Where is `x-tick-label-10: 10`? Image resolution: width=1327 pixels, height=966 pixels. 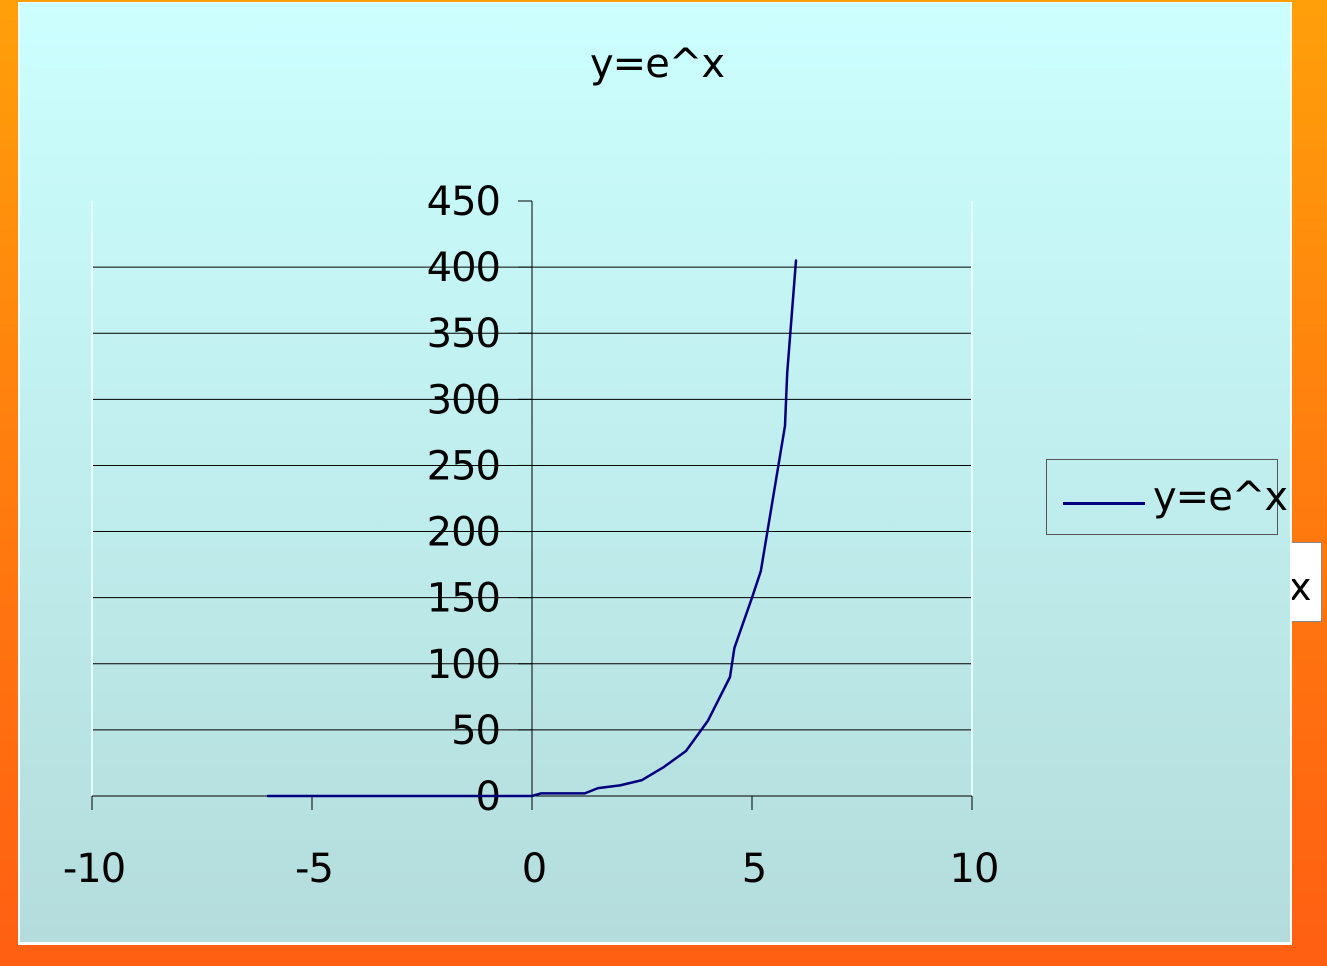 x-tick-label-10: 10 is located at coordinates (974, 869).